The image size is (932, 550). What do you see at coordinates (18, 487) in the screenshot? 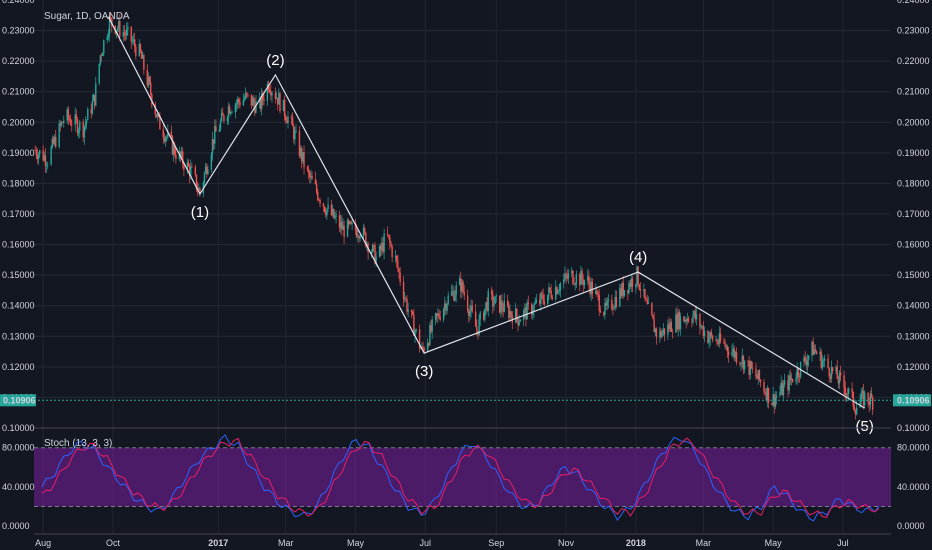
I see `stoch-axis-left: 80.0000 40.0000 0.0000` at bounding box center [18, 487].